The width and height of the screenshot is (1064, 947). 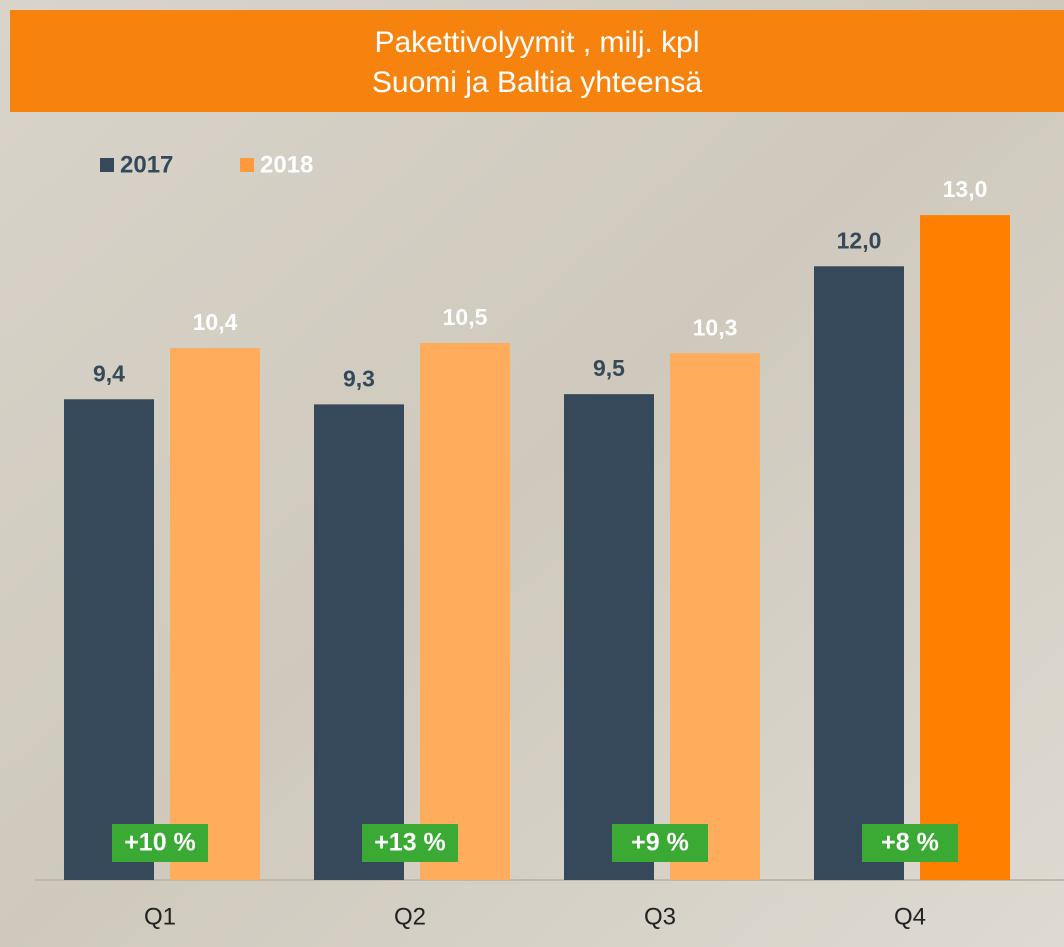 What do you see at coordinates (109, 373) in the screenshot?
I see `value-label: 9,4` at bounding box center [109, 373].